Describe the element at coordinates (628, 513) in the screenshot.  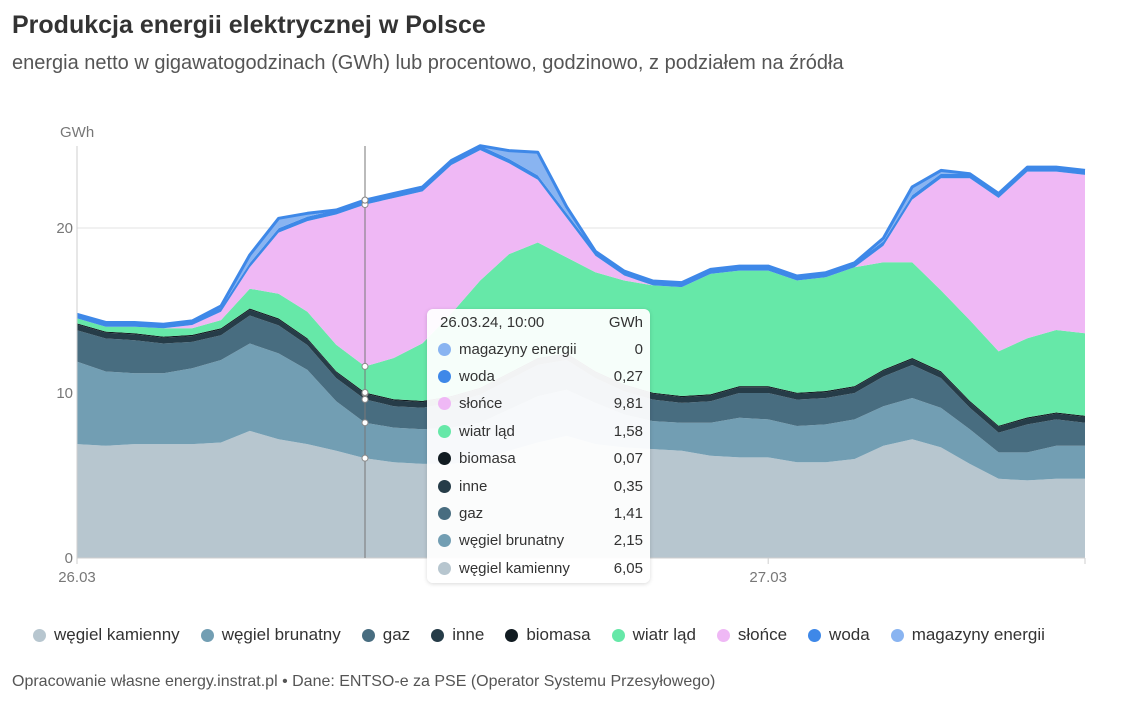
I see `tooltip-series-value: 1,41` at that location.